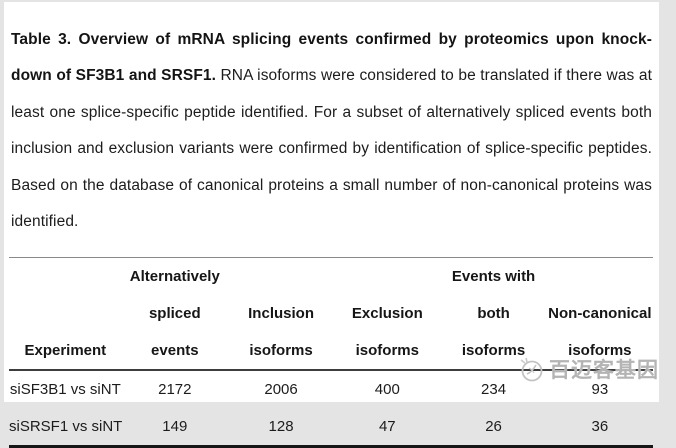  I want to click on table-row-sisrsf1: siSRSF1 vs siNT 149 128 47 26 36, so click(331, 427).